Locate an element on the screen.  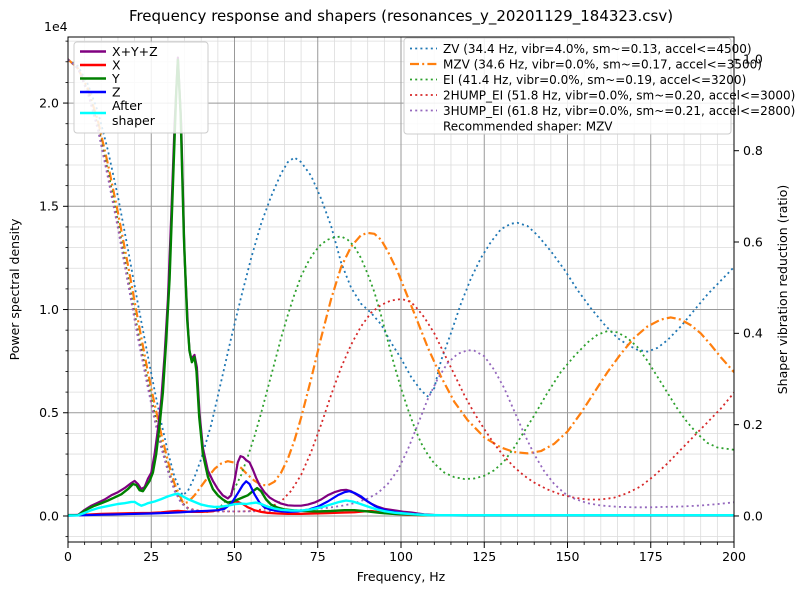
y-axis-label-right: Shaper vibration reduction (ratio) is located at coordinates (782, 290).